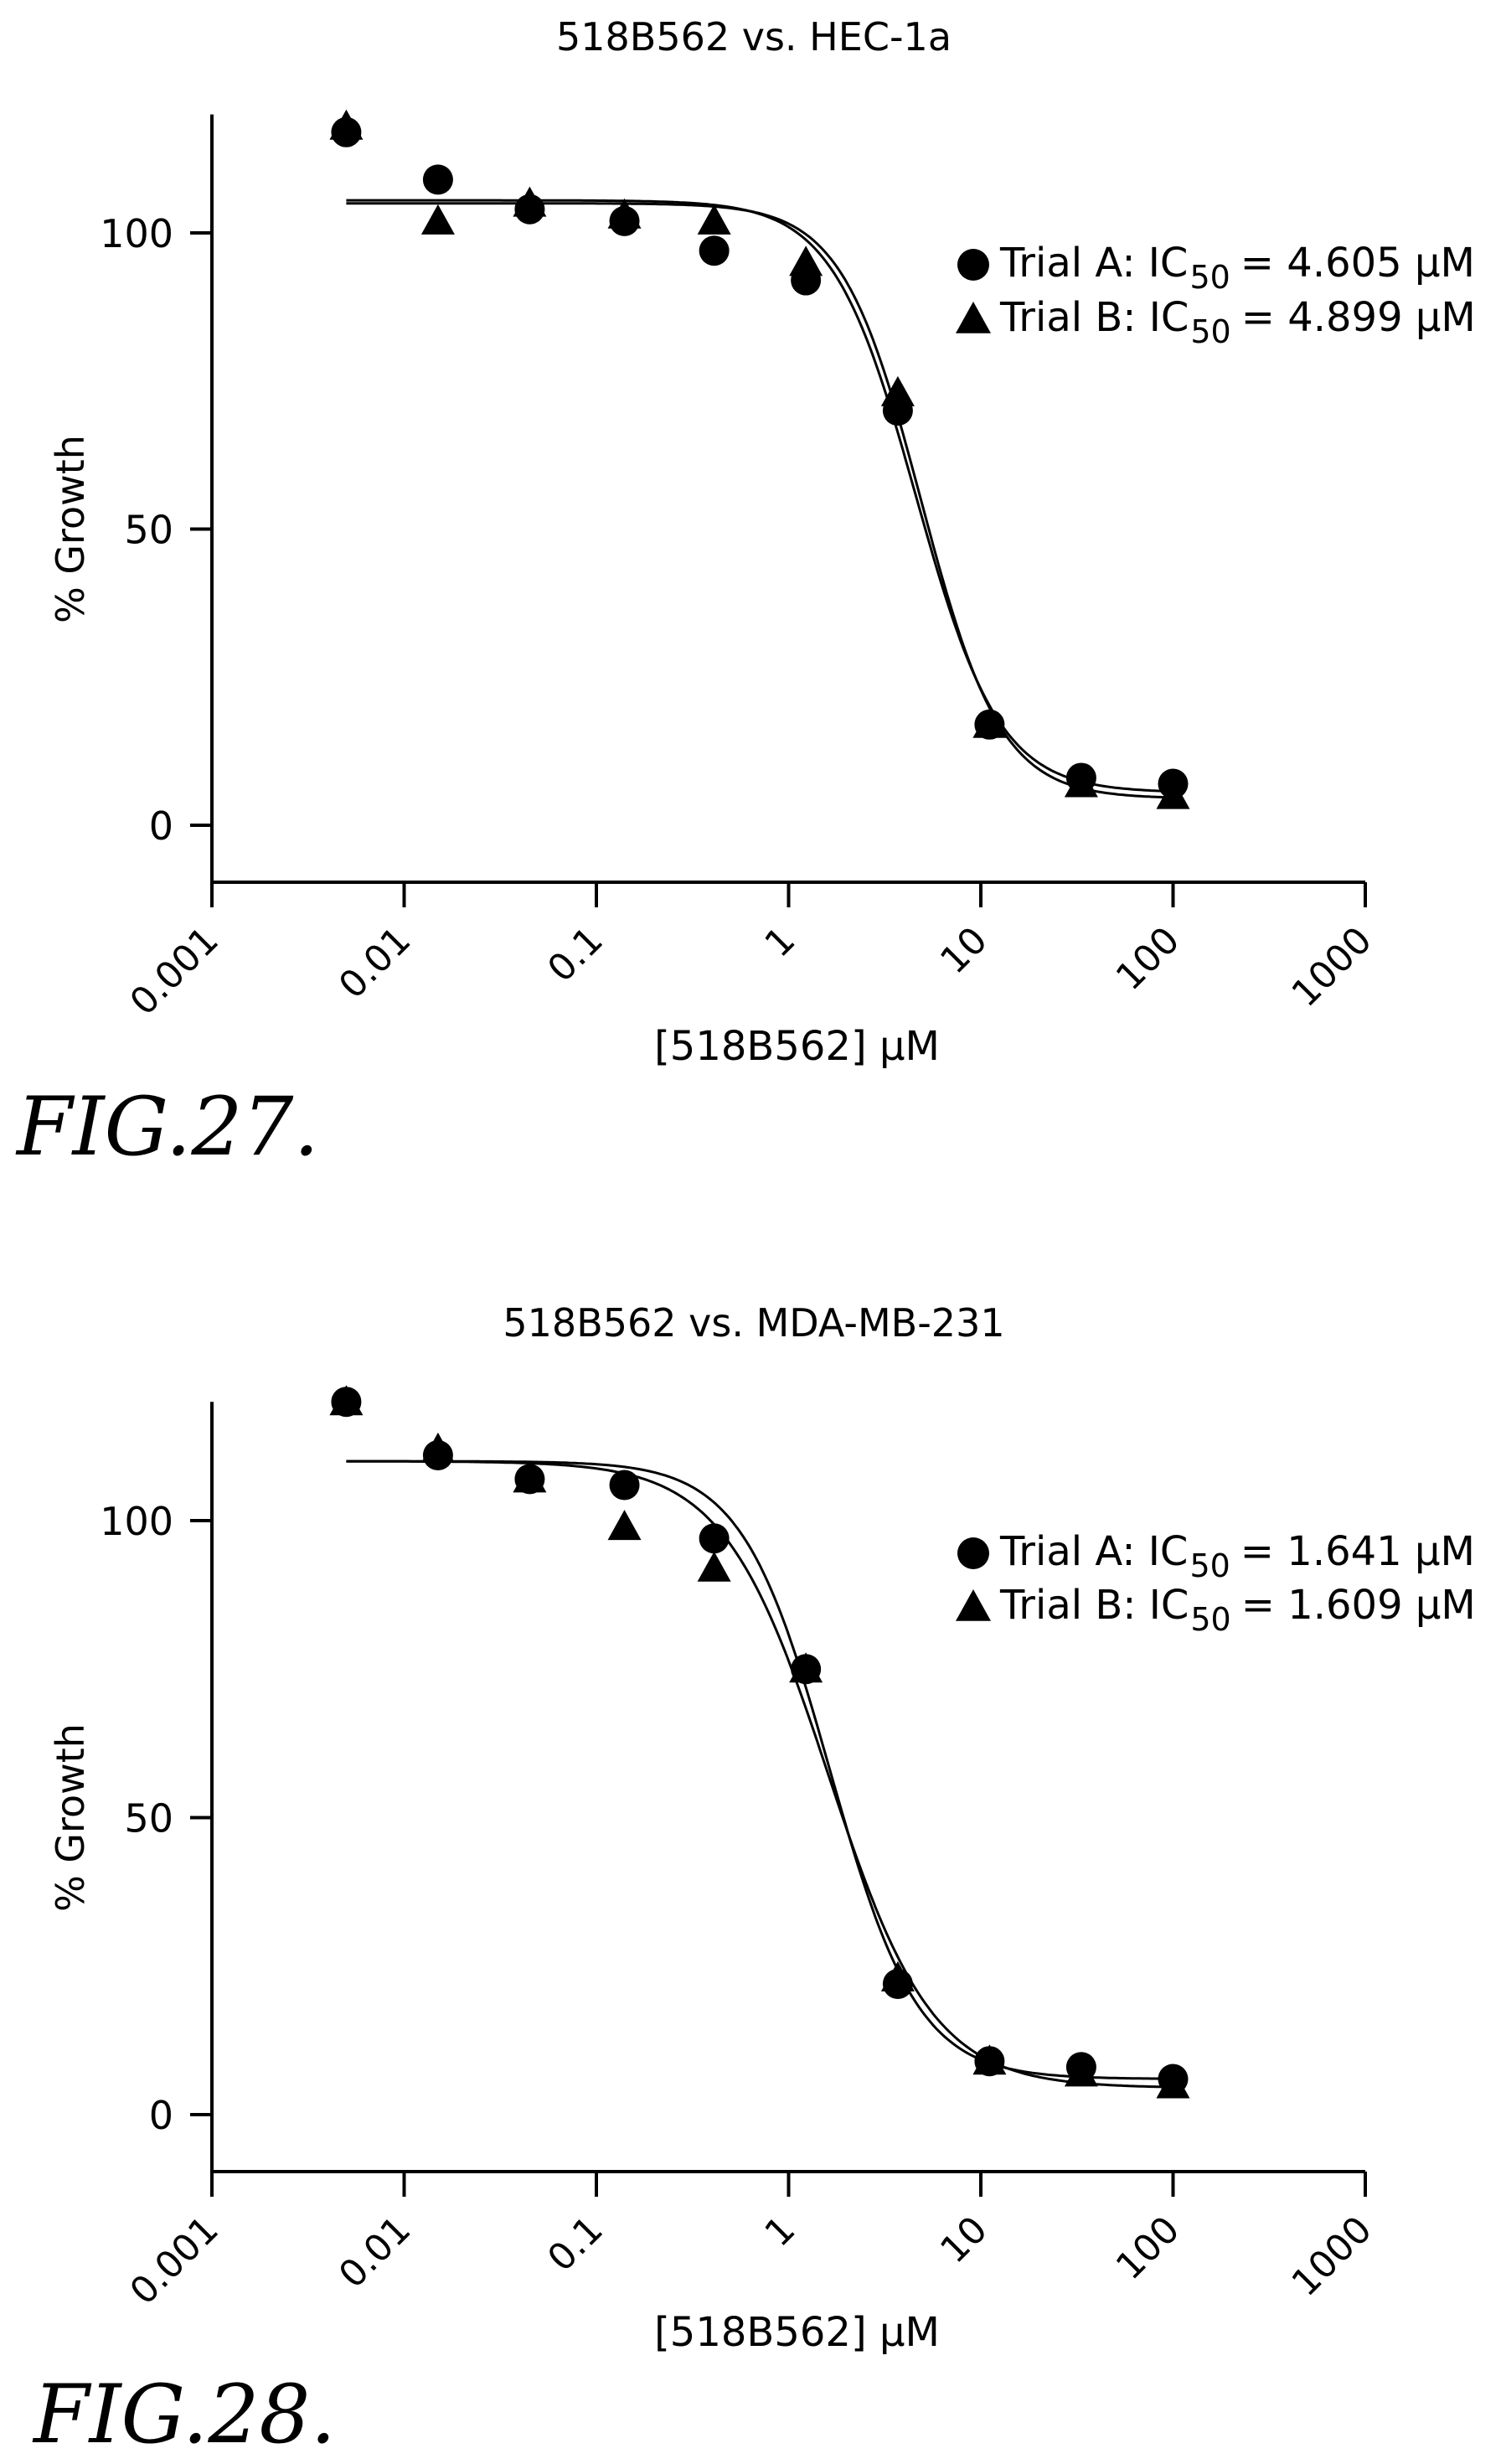 The height and width of the screenshot is (2464, 1506). Describe the element at coordinates (753, 1323) in the screenshot. I see `chart-title: 518B562 vs. MDA-MB-231` at that location.